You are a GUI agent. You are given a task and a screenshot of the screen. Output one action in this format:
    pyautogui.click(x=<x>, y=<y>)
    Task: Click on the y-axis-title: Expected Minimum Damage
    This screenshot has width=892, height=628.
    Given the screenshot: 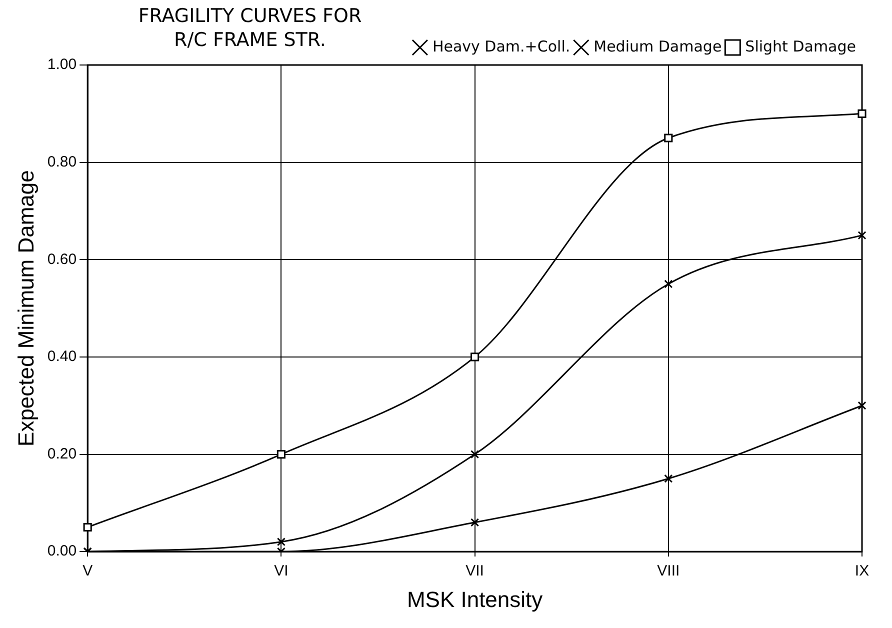 What is the action you would take?
    pyautogui.click(x=25, y=308)
    